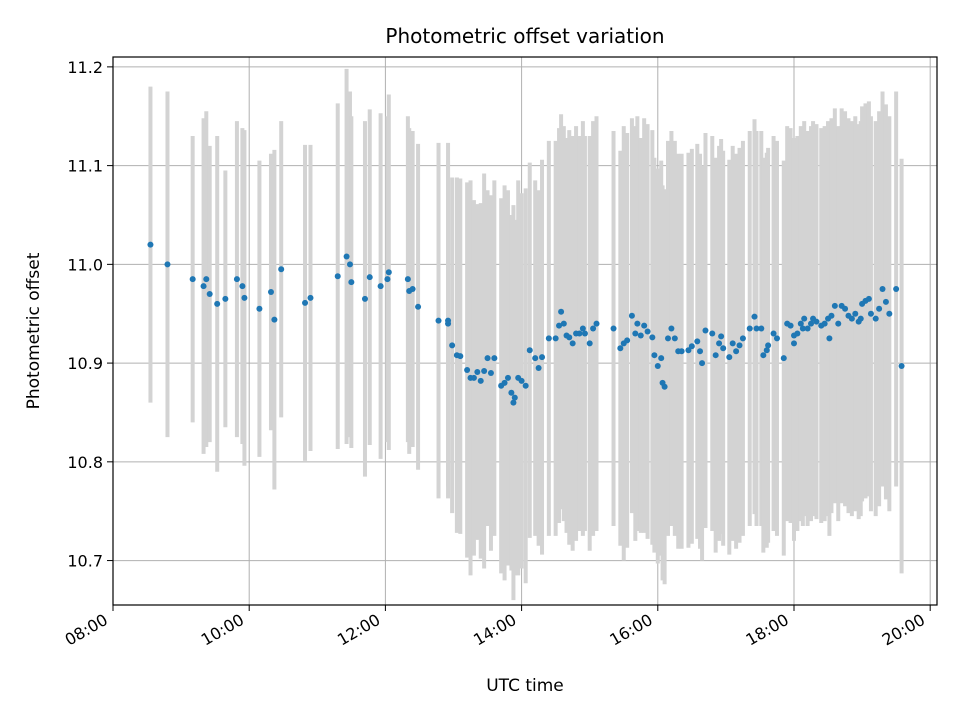 This screenshot has width=960, height=720. I want to click on y-axis: 10.7 10.8 10.9 11.0 11.1 11.2, so click(90, 314).